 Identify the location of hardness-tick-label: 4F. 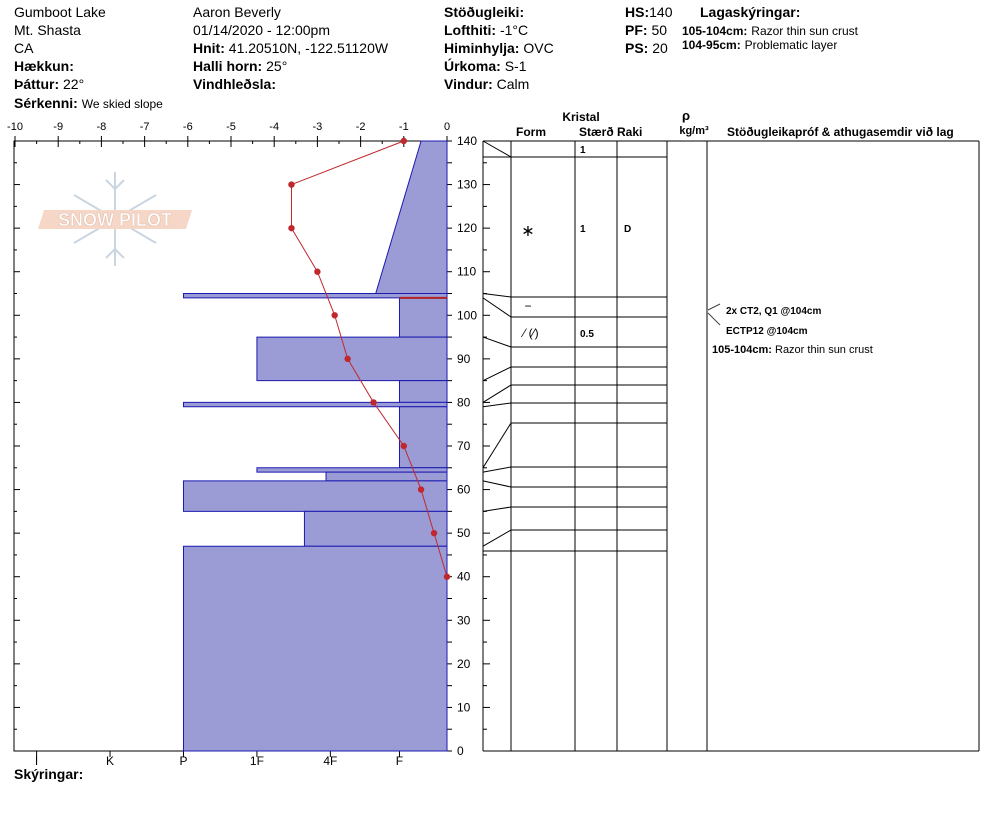
(330, 761).